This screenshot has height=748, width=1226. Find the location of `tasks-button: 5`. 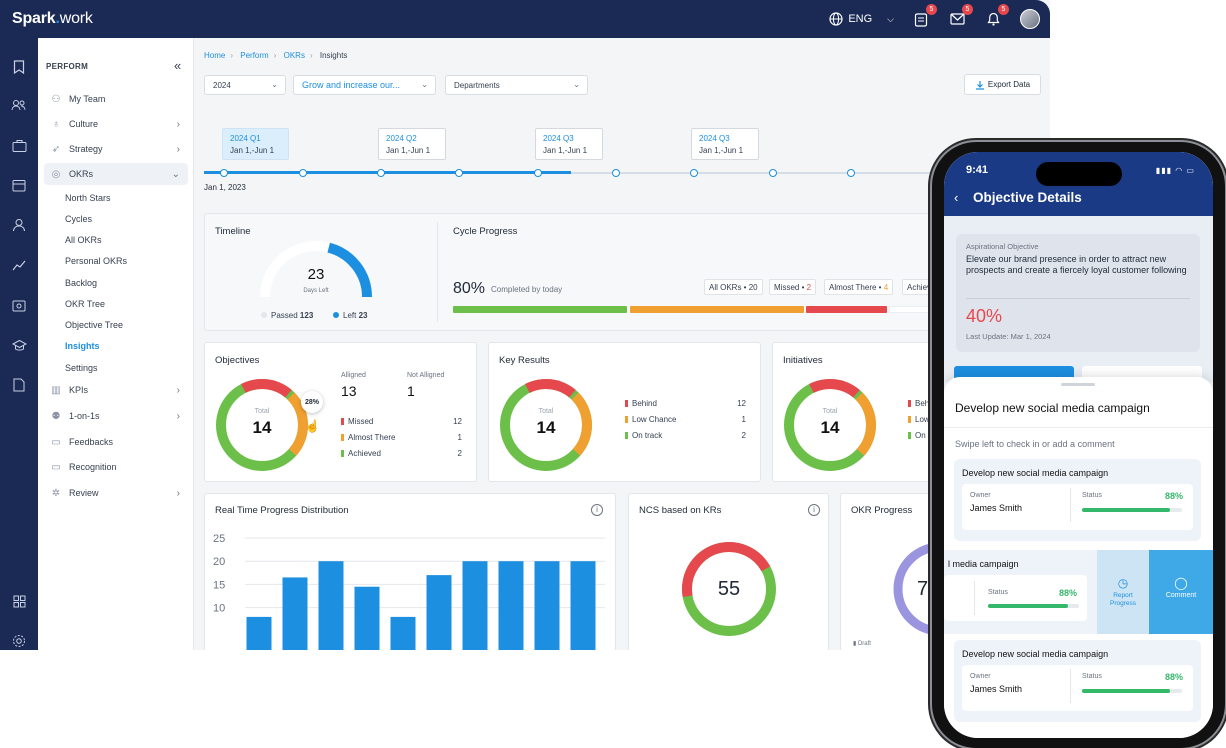

tasks-button: 5 is located at coordinates (924, 16).